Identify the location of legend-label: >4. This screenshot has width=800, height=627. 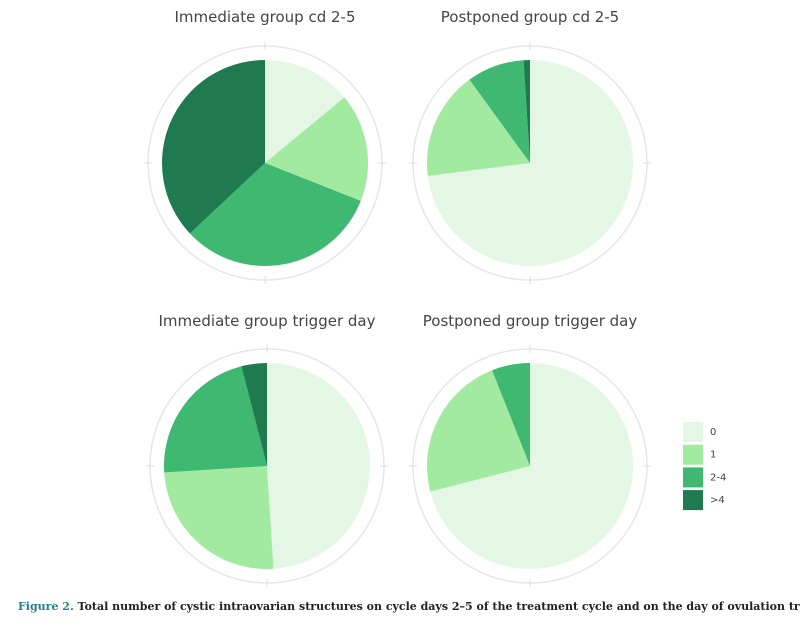
(717, 500).